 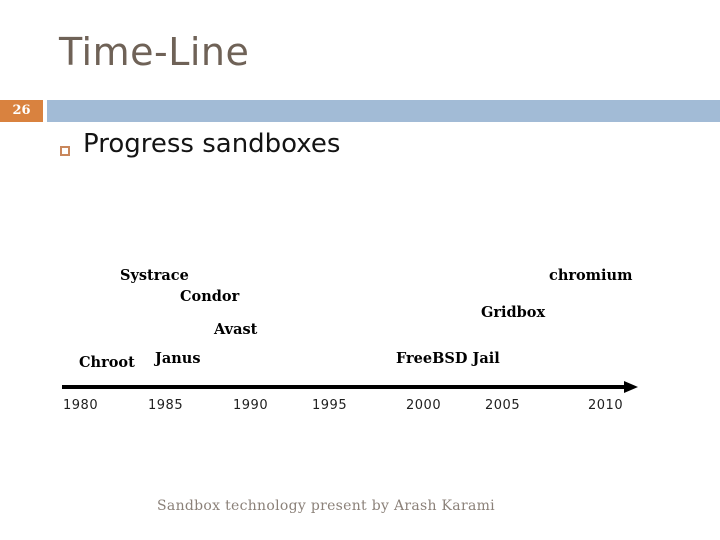 I want to click on slide-title: Time-Line, so click(x=154, y=52).